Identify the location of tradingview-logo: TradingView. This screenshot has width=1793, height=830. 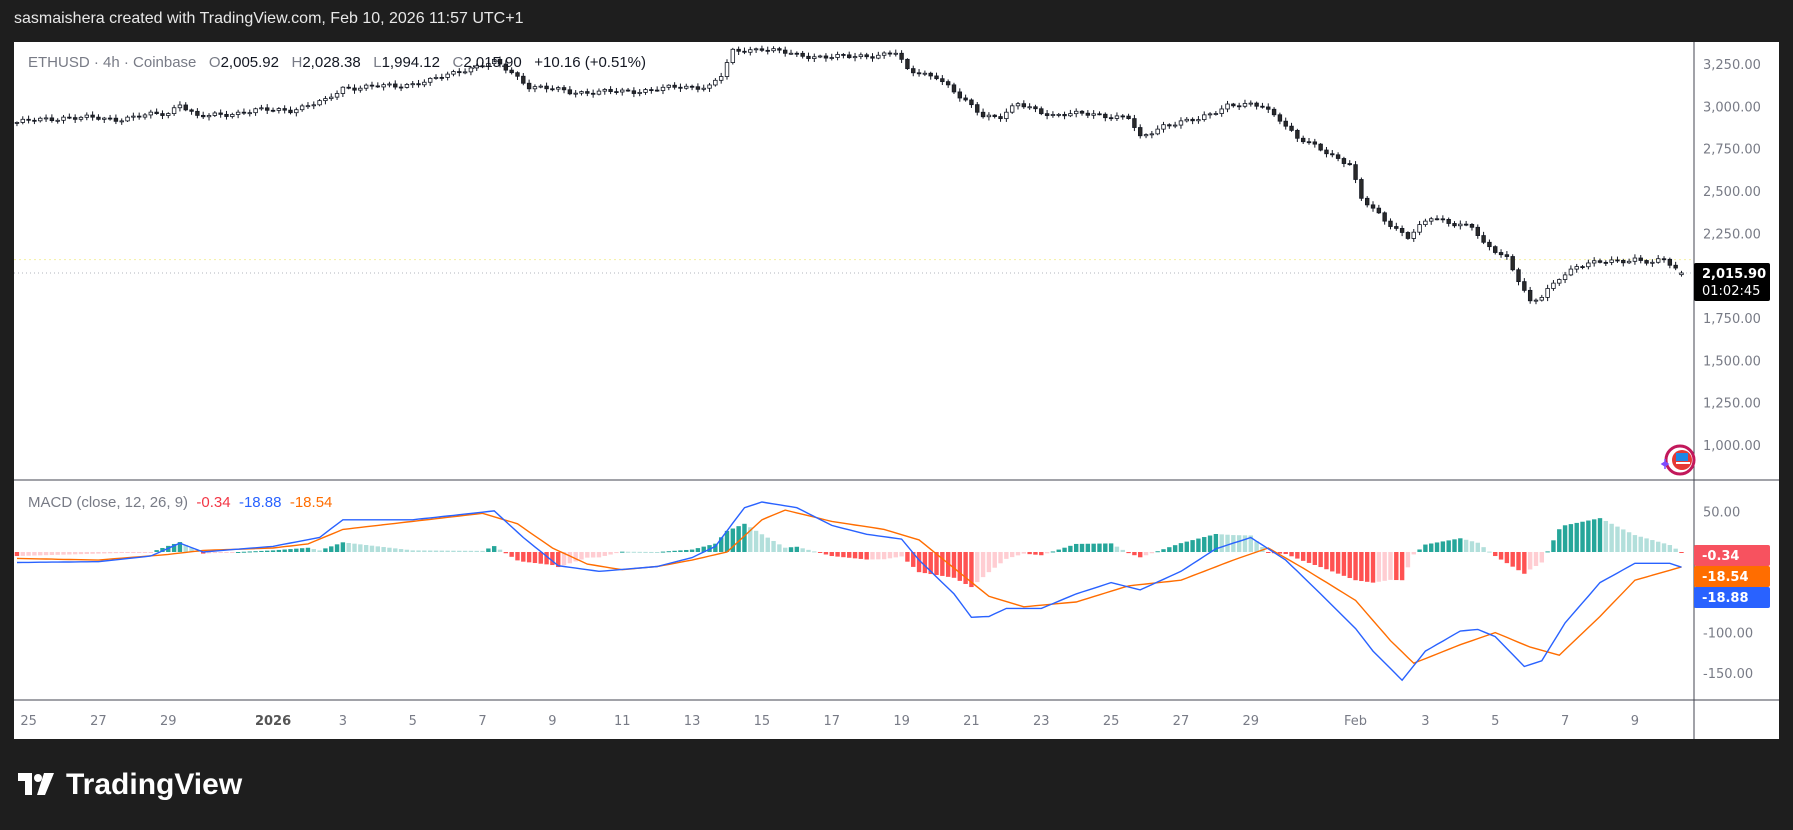
(130, 785).